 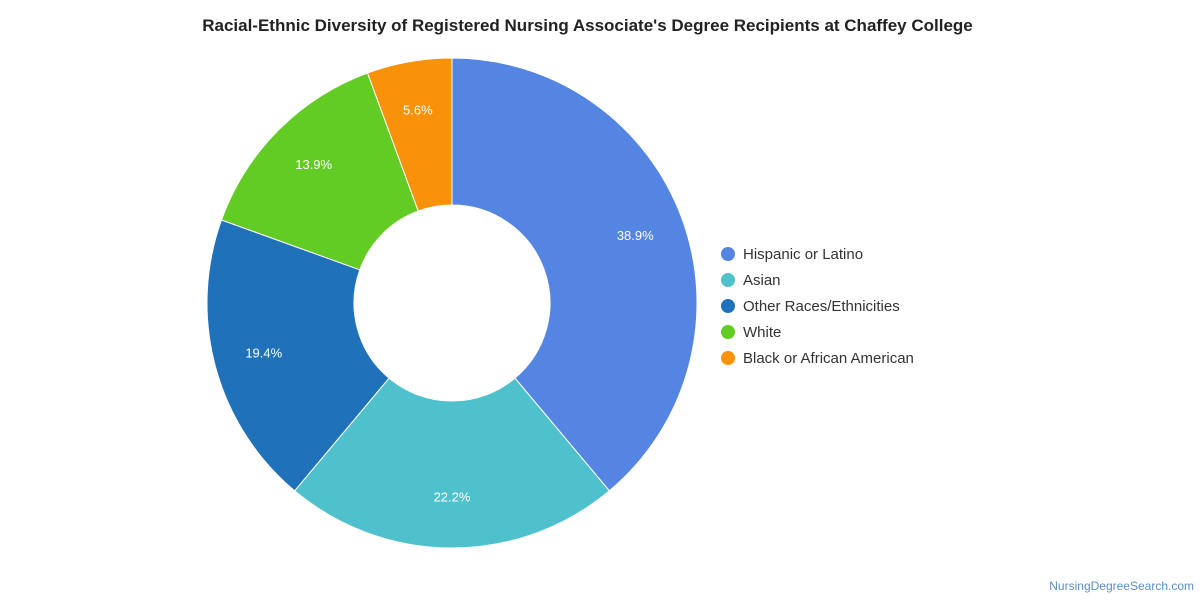 What do you see at coordinates (298, 355) in the screenshot?
I see `slice-other-races-ethnicities` at bounding box center [298, 355].